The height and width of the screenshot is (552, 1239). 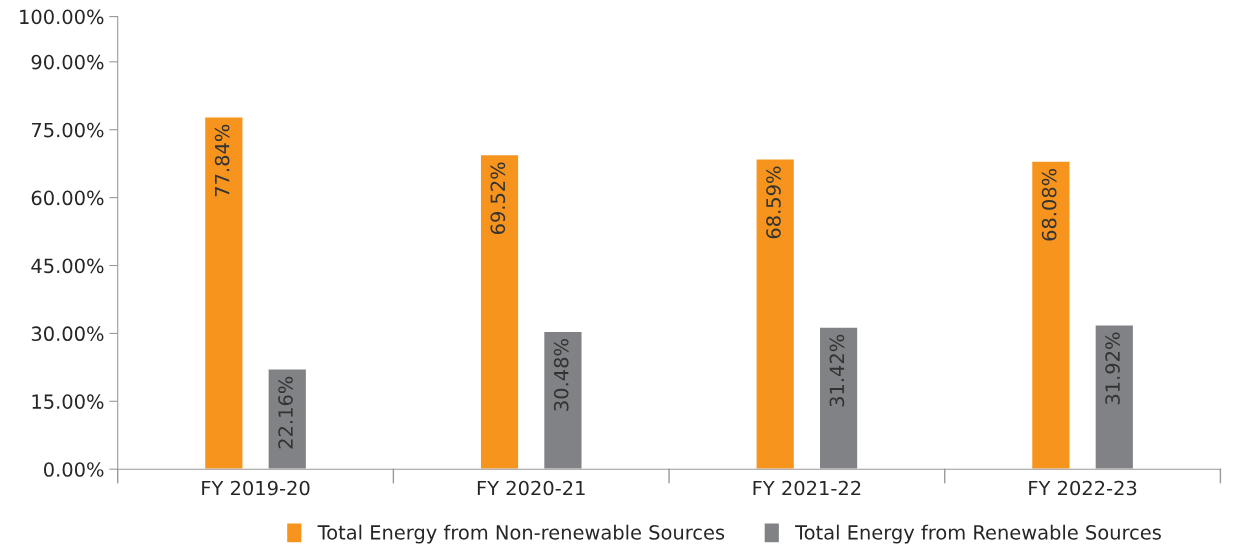 What do you see at coordinates (222, 160) in the screenshot?
I see `text: 77.84%` at bounding box center [222, 160].